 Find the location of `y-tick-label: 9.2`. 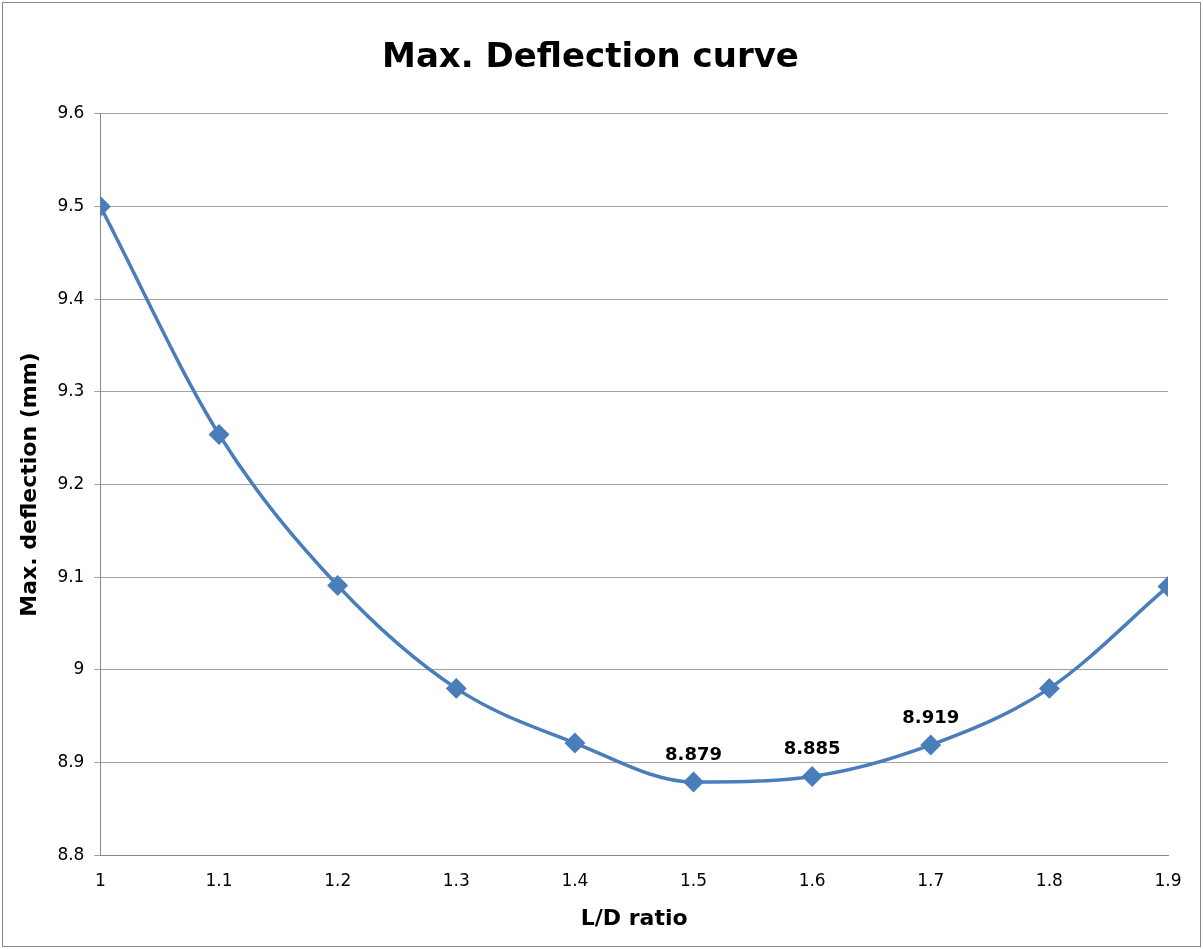

y-tick-label: 9.2 is located at coordinates (71, 482).